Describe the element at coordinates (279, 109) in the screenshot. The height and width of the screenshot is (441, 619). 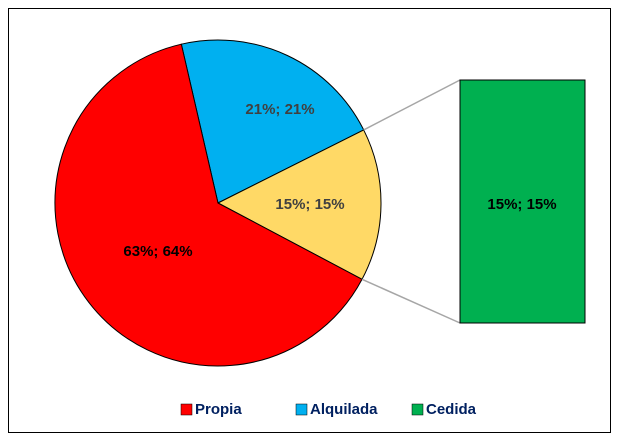
I see `data-label: 21%; 21%` at that location.